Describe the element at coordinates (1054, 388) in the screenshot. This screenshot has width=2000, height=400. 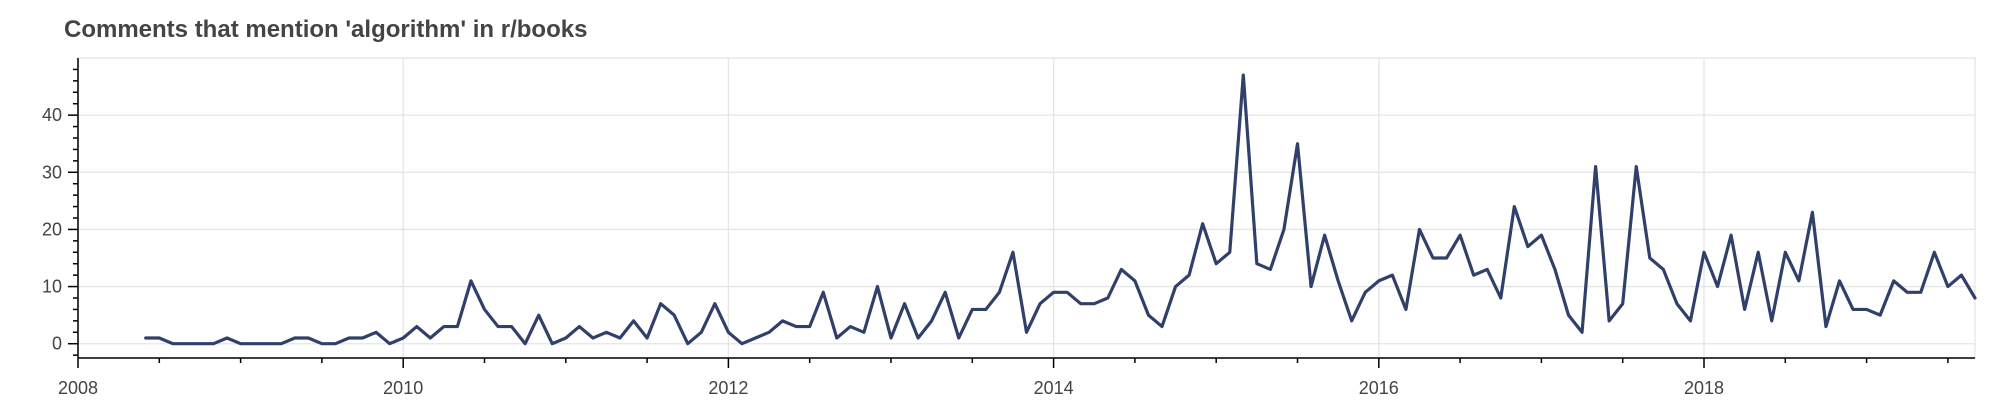
I see `x-tick-label: 2014` at that location.